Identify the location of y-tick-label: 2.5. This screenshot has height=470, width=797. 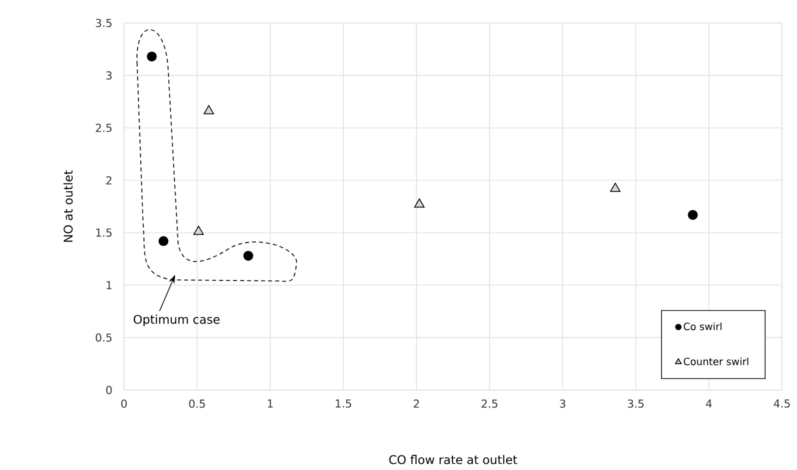
(104, 128).